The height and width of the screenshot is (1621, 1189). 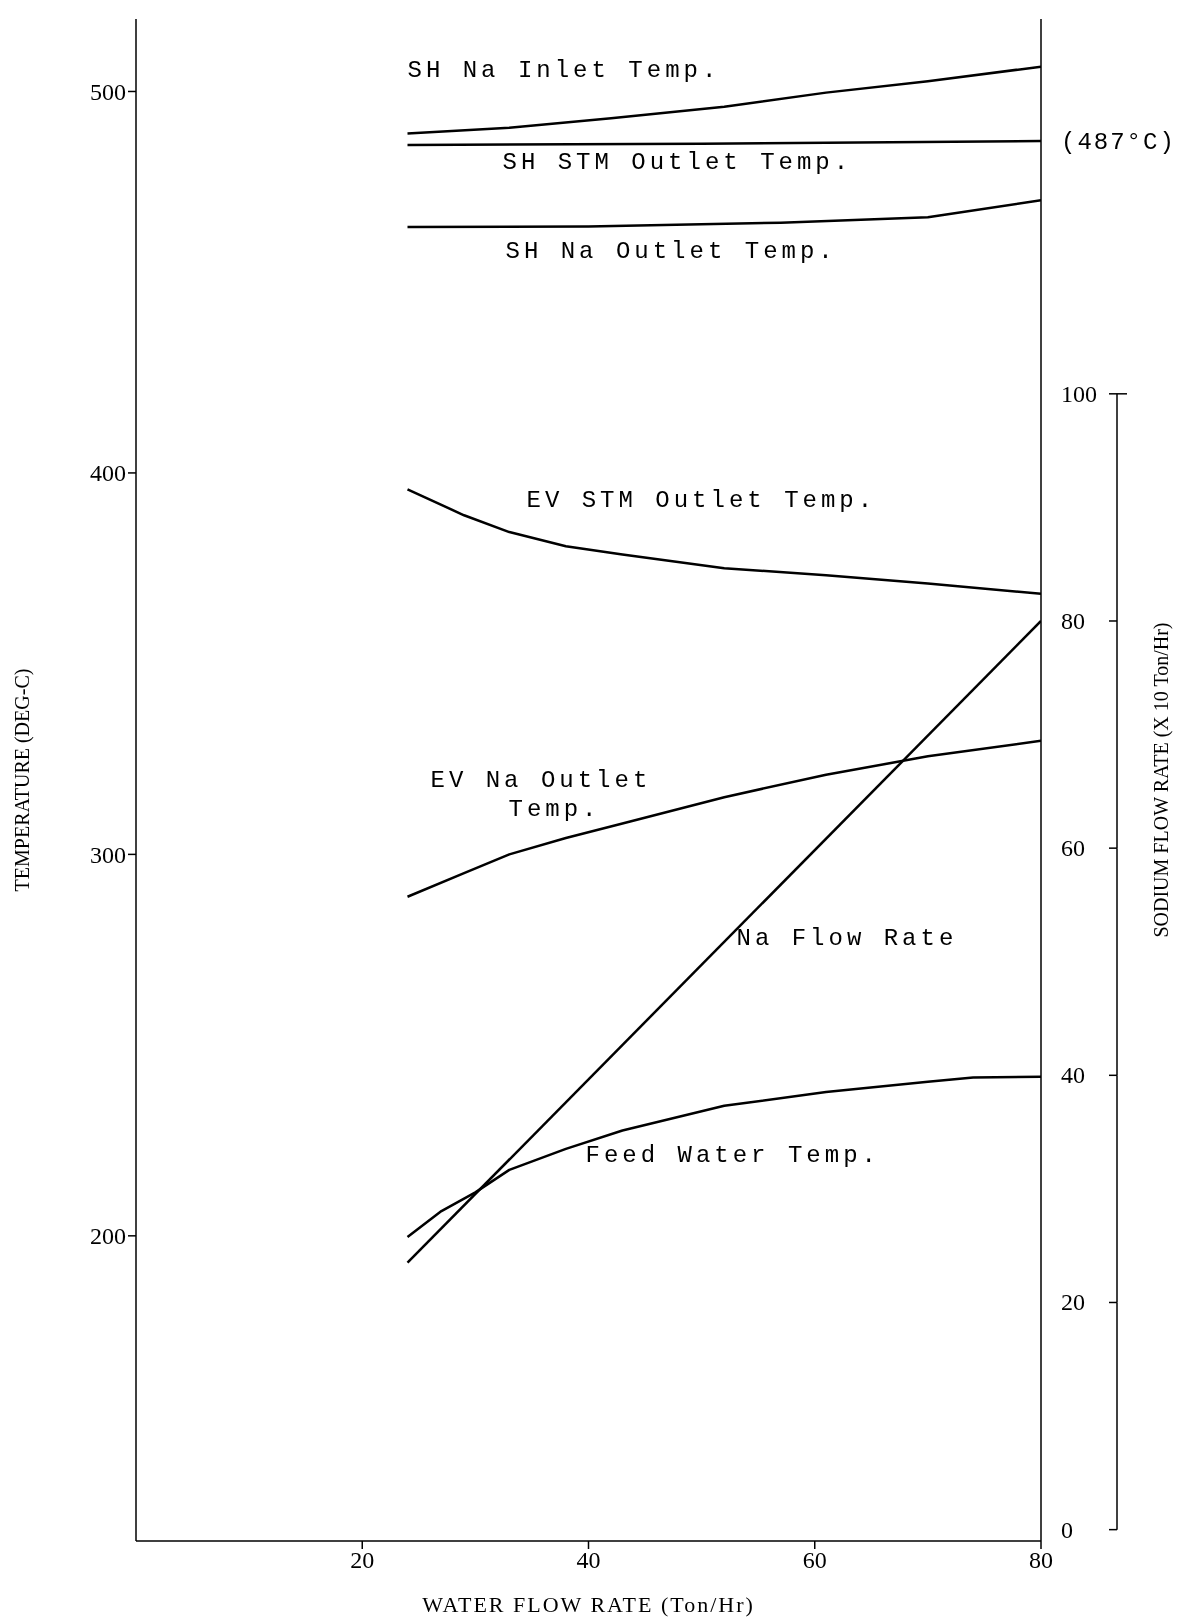 What do you see at coordinates (671, 251) in the screenshot?
I see `series-label: SH Na Outlet Temp.` at bounding box center [671, 251].